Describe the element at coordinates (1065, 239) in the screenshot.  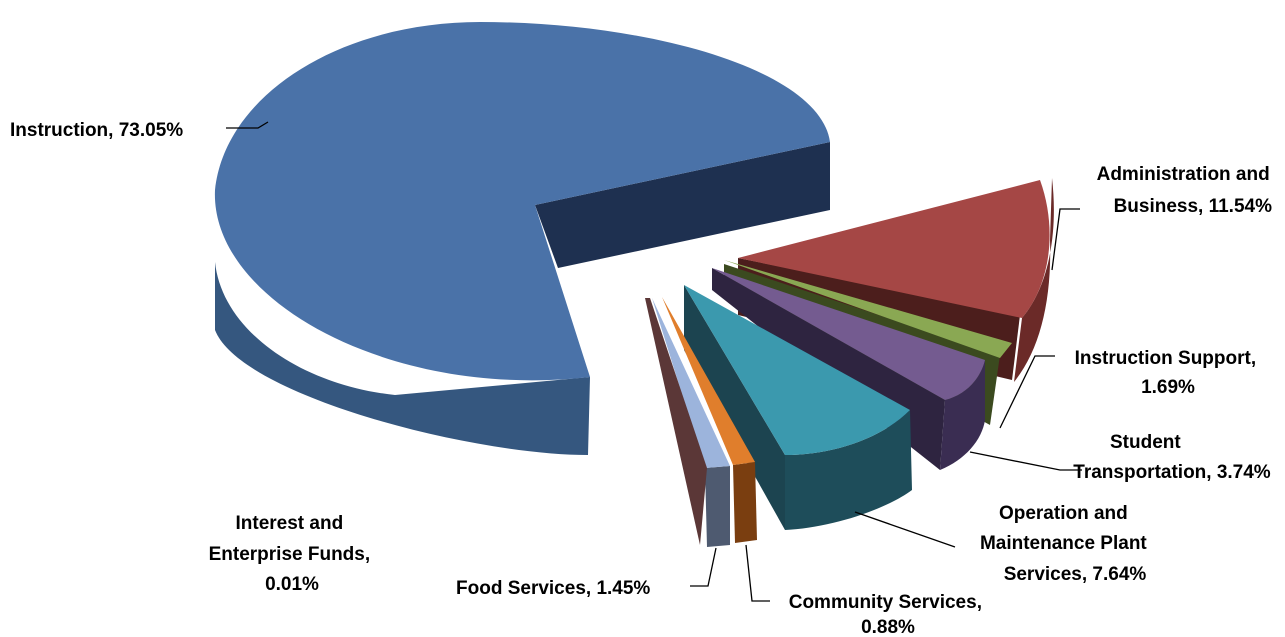
I see `leader-administration` at that location.